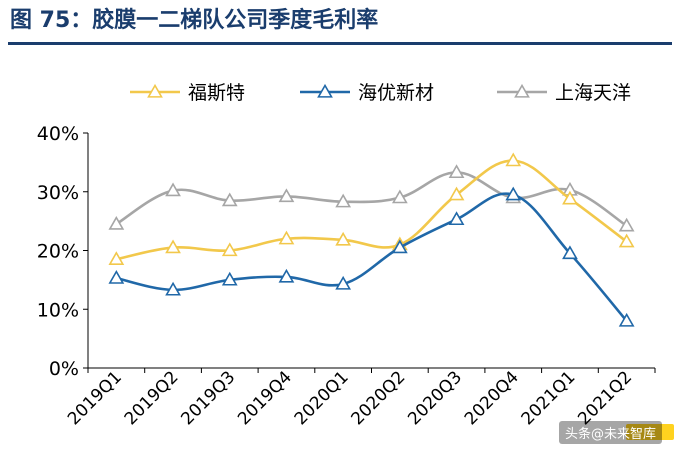 This screenshot has width=680, height=457. I want to click on legend-label: 福斯特, so click(216, 93).